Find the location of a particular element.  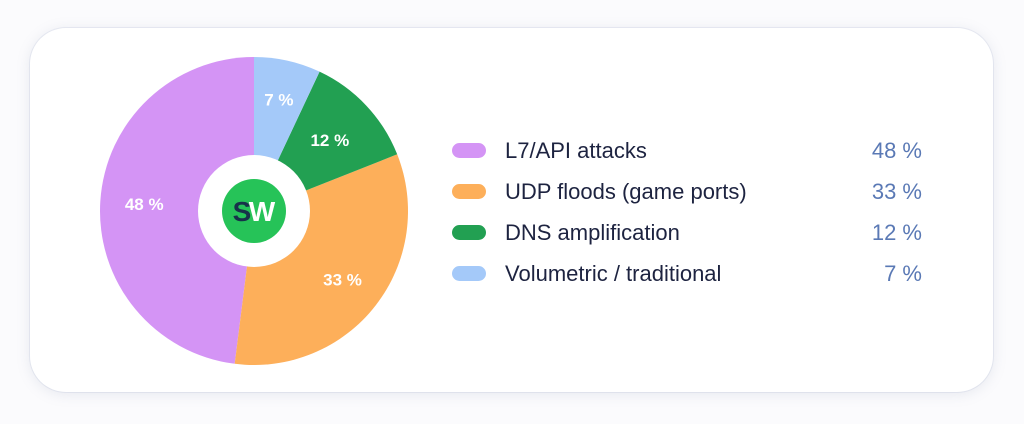

legend-item: L7/API attacks 48 % is located at coordinates (688, 150).